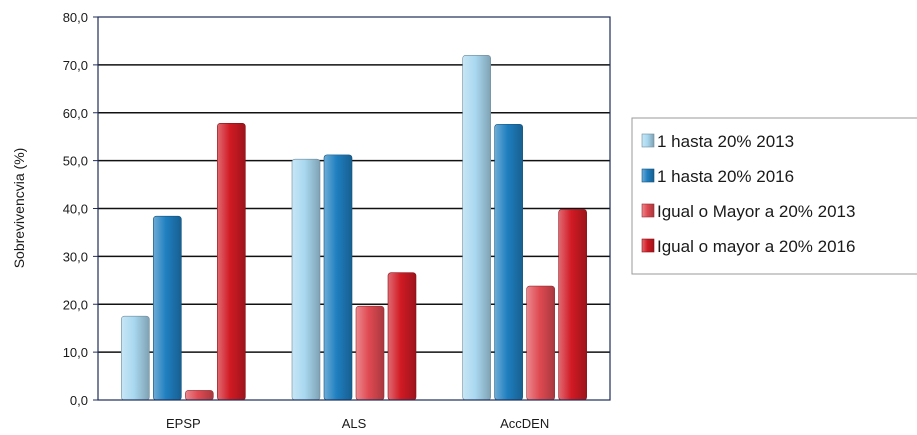  What do you see at coordinates (75, 304) in the screenshot?
I see `y-tick-label: 20,0` at bounding box center [75, 304].